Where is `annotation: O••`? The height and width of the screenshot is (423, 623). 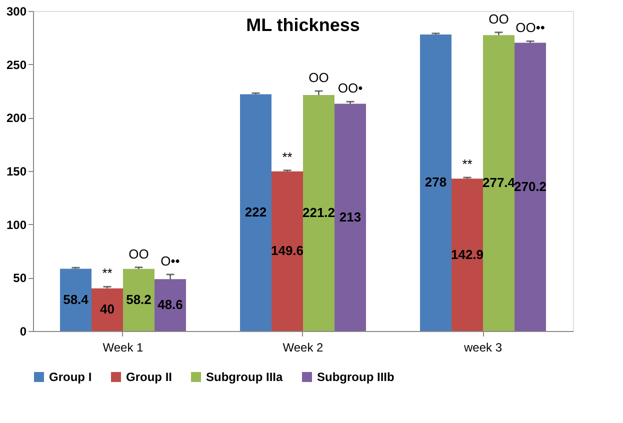
annotation: O•• is located at coordinates (170, 260).